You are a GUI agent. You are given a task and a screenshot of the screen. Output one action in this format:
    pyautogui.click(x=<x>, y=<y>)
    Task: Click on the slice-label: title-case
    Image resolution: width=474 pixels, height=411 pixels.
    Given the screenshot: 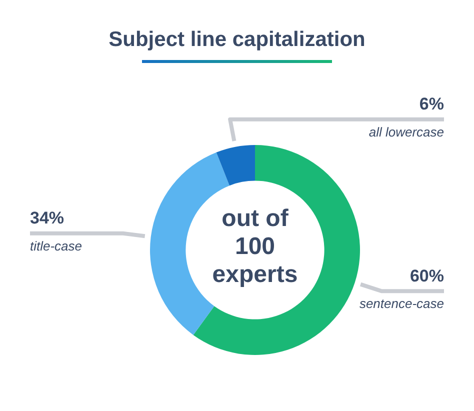 What is the action you would take?
    pyautogui.click(x=56, y=246)
    